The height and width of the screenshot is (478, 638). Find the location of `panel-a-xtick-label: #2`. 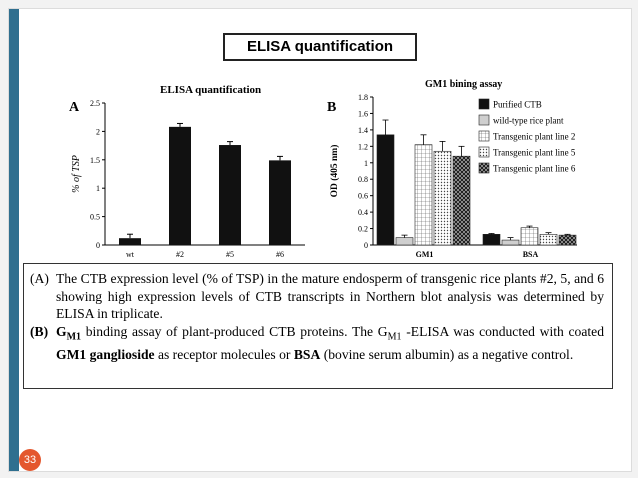

panel-a-xtick-label: #2 is located at coordinates (180, 254).